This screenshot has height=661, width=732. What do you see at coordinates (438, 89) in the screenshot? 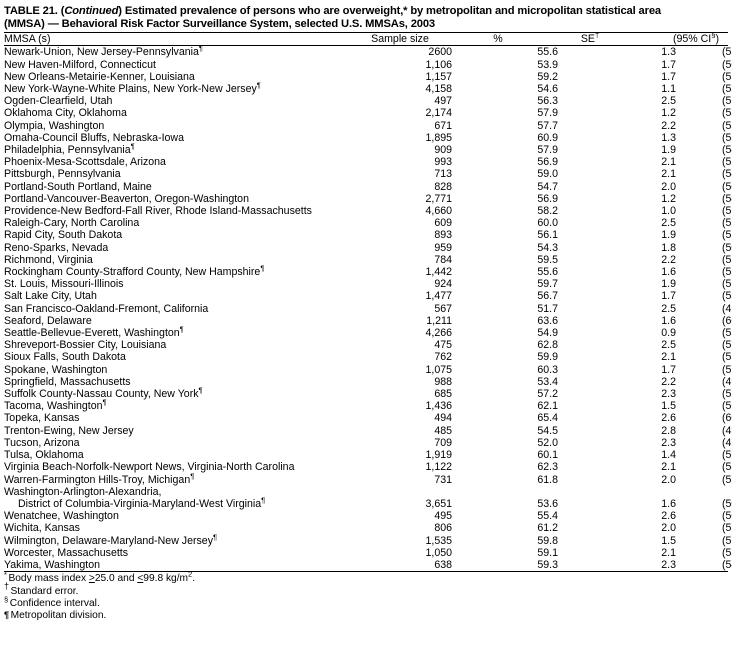
I see `cell-sample-size: 4,158` at bounding box center [438, 89].